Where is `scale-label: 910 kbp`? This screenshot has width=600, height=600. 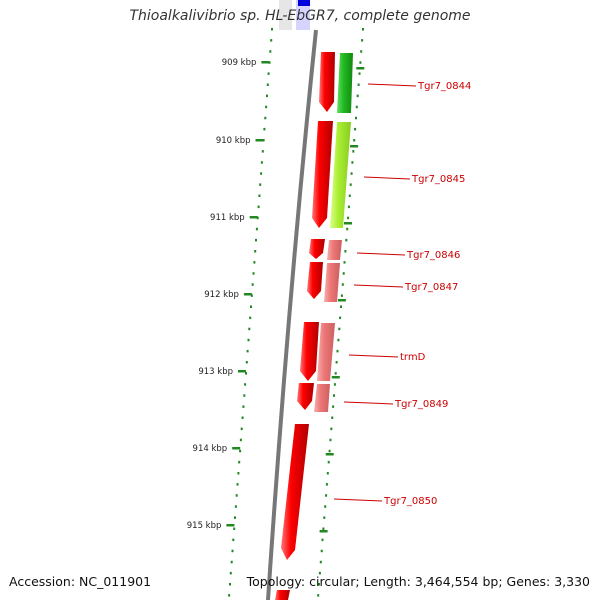
scale-label: 910 kbp is located at coordinates (233, 141).